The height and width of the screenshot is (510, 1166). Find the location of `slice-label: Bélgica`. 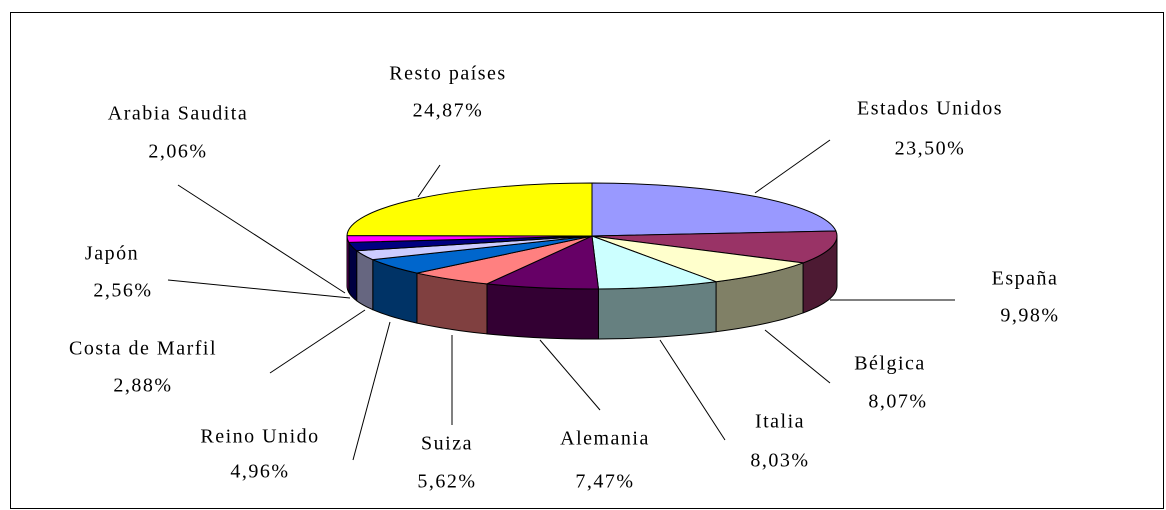

slice-label: Bélgica is located at coordinates (890, 364).